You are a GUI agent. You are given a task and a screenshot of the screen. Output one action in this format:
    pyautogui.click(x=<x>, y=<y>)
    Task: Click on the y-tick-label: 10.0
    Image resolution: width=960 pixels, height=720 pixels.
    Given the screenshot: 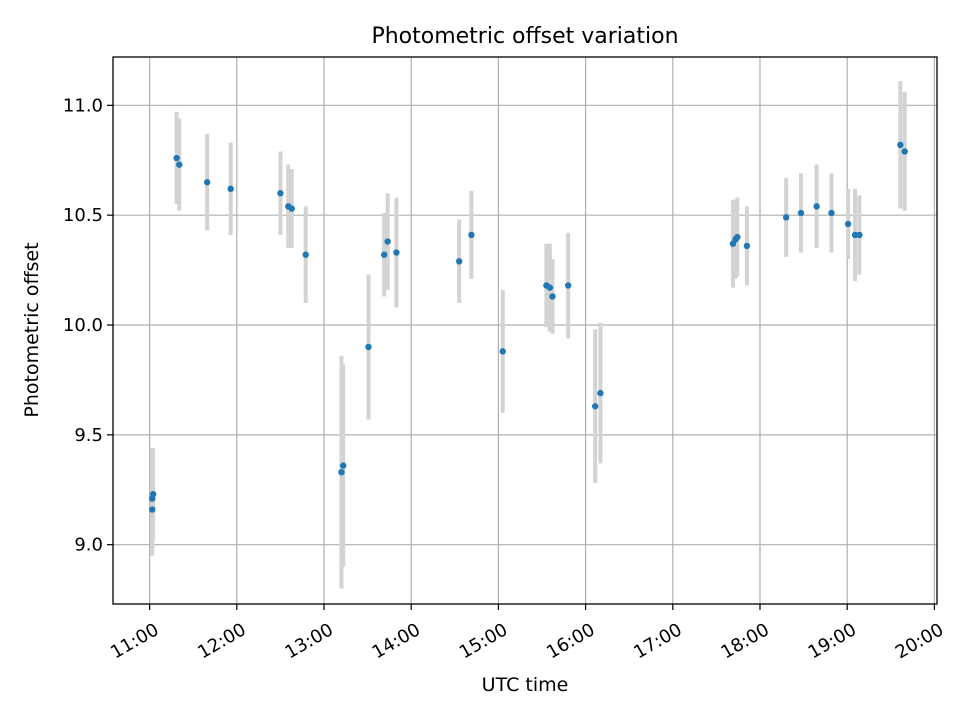 What is the action you would take?
    pyautogui.click(x=83, y=325)
    